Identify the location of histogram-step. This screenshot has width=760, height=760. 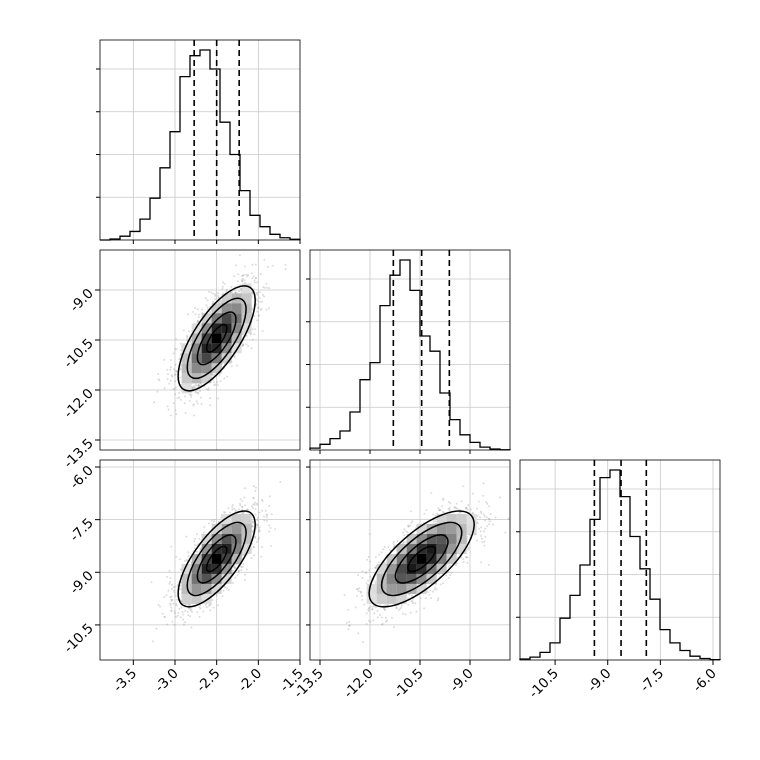
(410, 355).